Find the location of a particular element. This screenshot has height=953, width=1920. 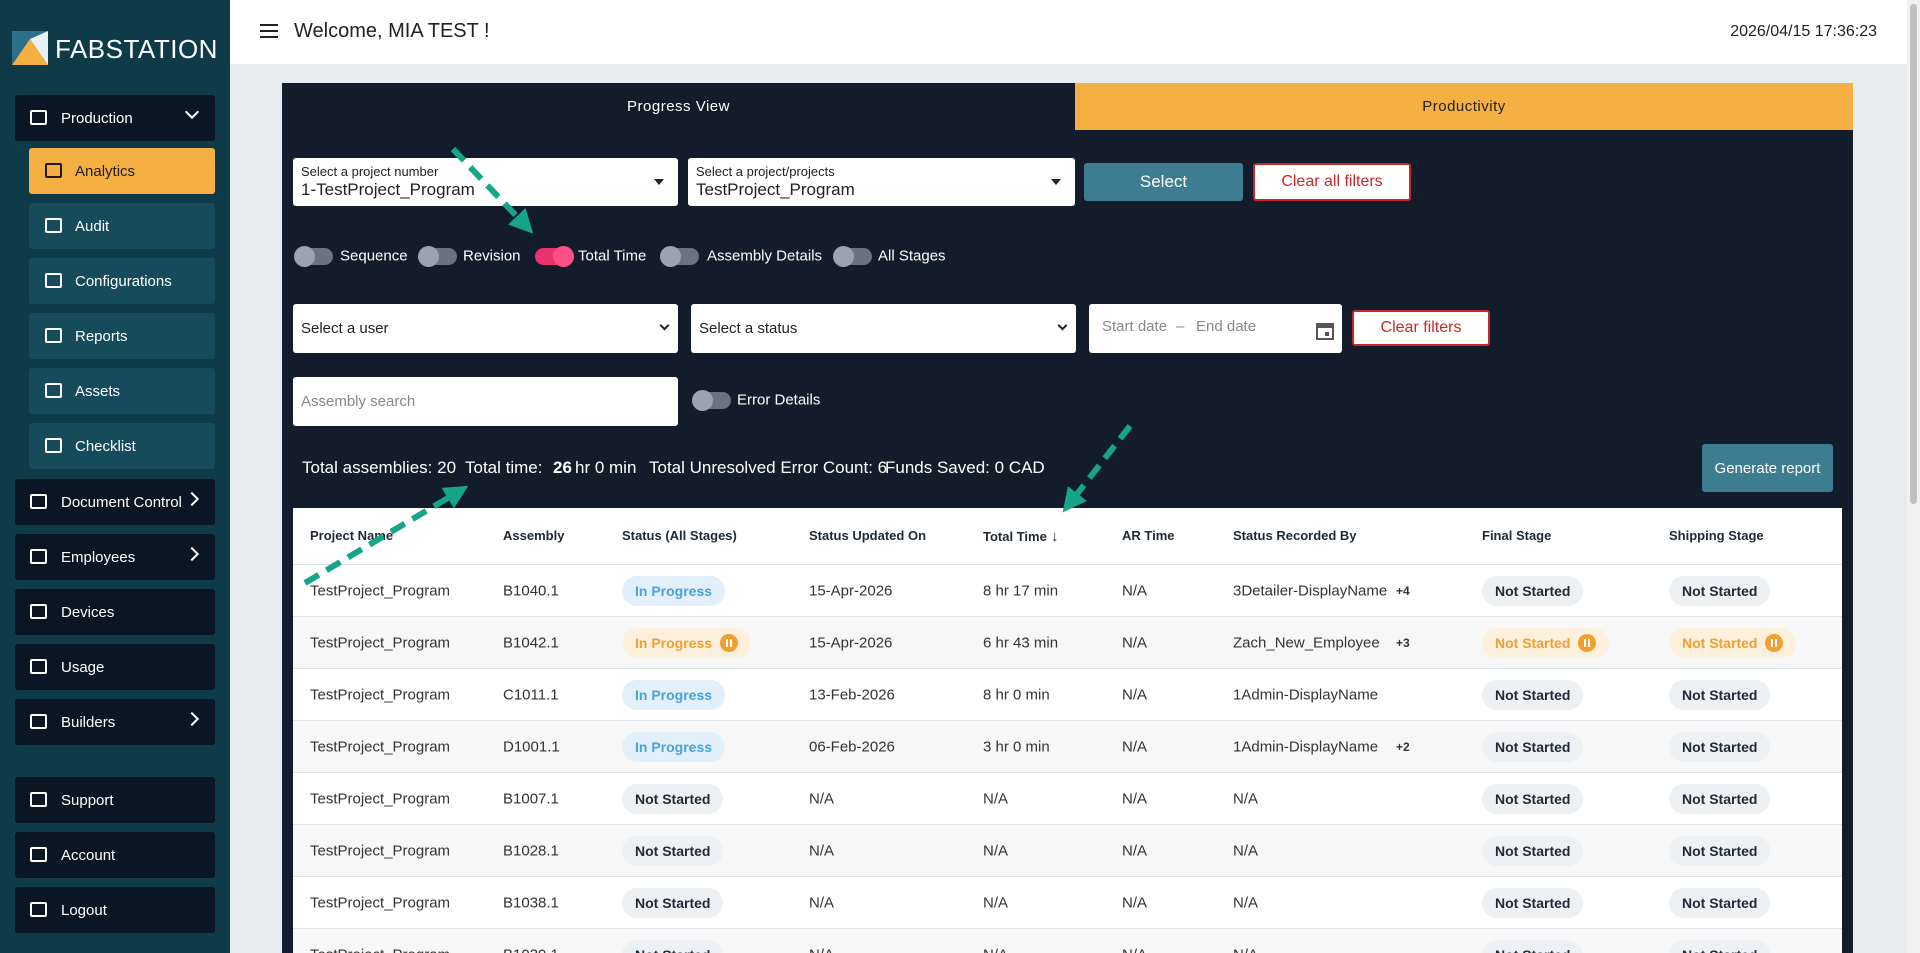

cell: B1042.1 is located at coordinates (531, 642).